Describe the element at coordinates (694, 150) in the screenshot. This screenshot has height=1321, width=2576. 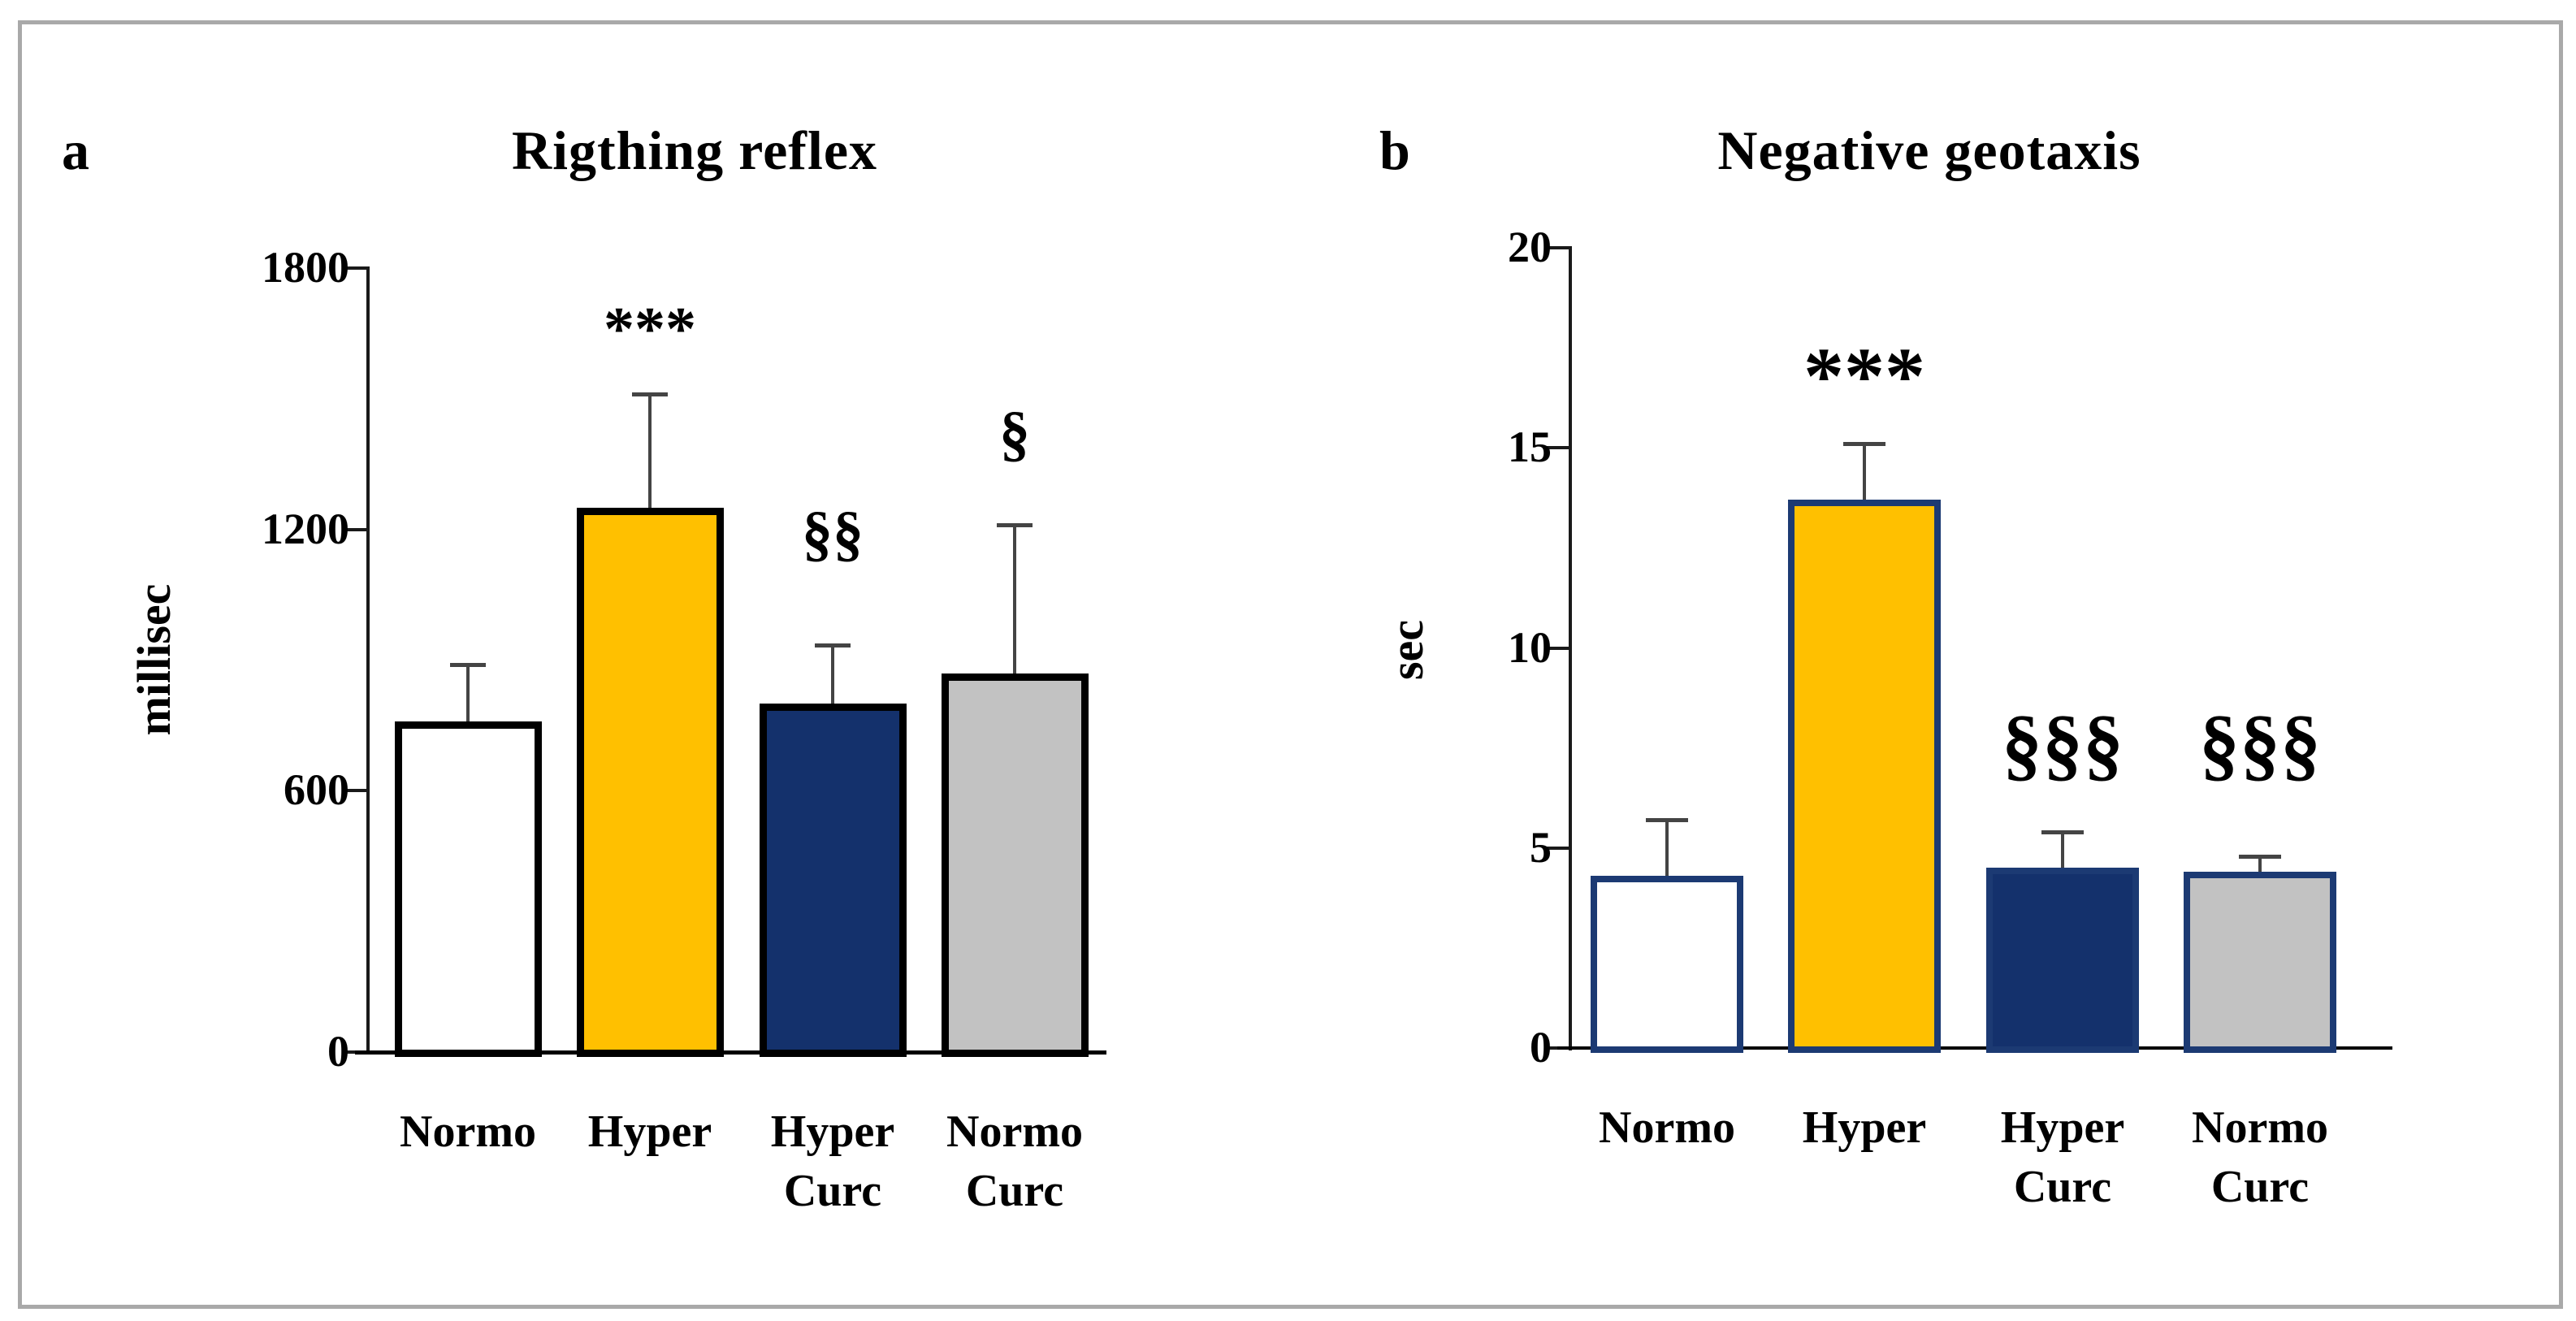
I see `panel-a-title: Rigthing reflex` at that location.